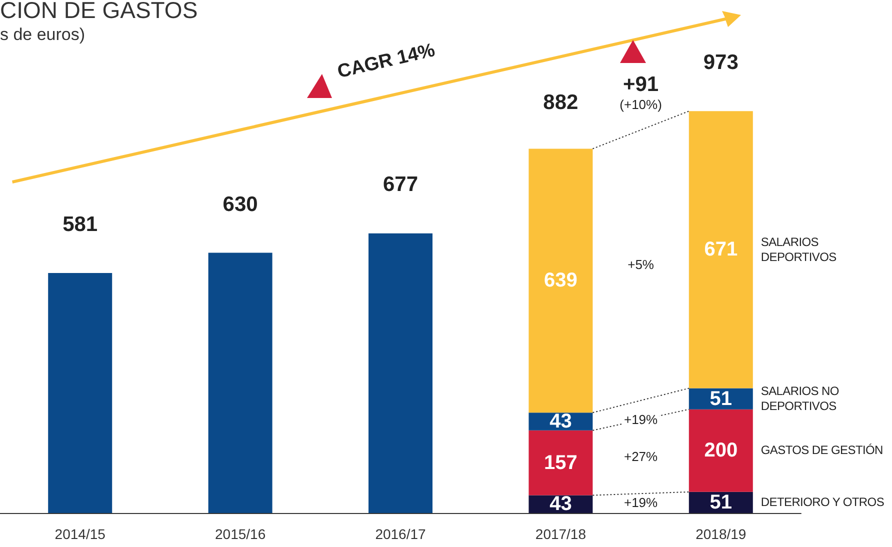 The width and height of the screenshot is (892, 547). What do you see at coordinates (799, 249) in the screenshot?
I see `series-label: SALARIOS DEPORTIVOS` at bounding box center [799, 249].